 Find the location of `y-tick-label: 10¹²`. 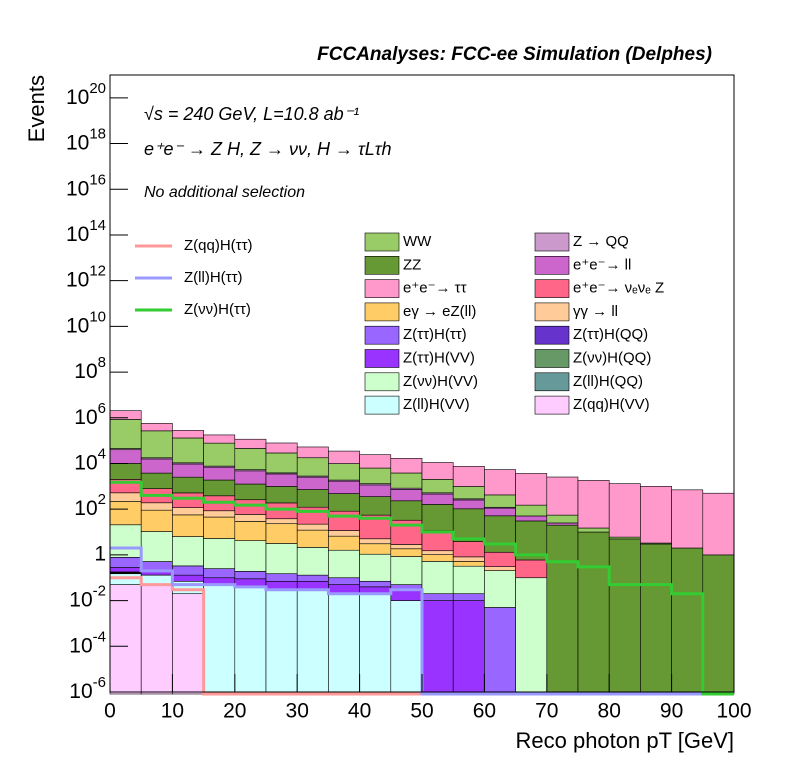

y-tick-label: 10¹² is located at coordinates (86, 277).